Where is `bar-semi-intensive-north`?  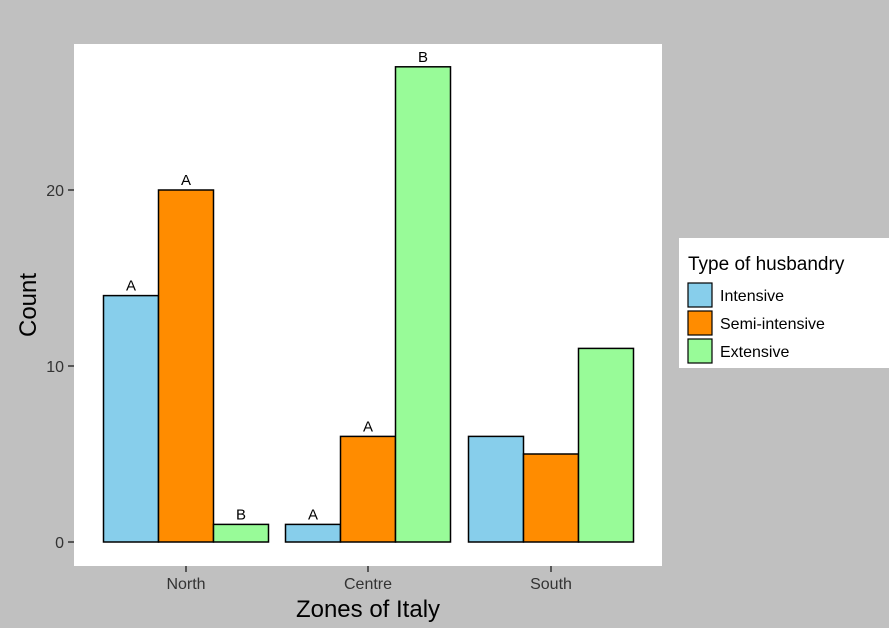
bar-semi-intensive-north is located at coordinates (186, 366).